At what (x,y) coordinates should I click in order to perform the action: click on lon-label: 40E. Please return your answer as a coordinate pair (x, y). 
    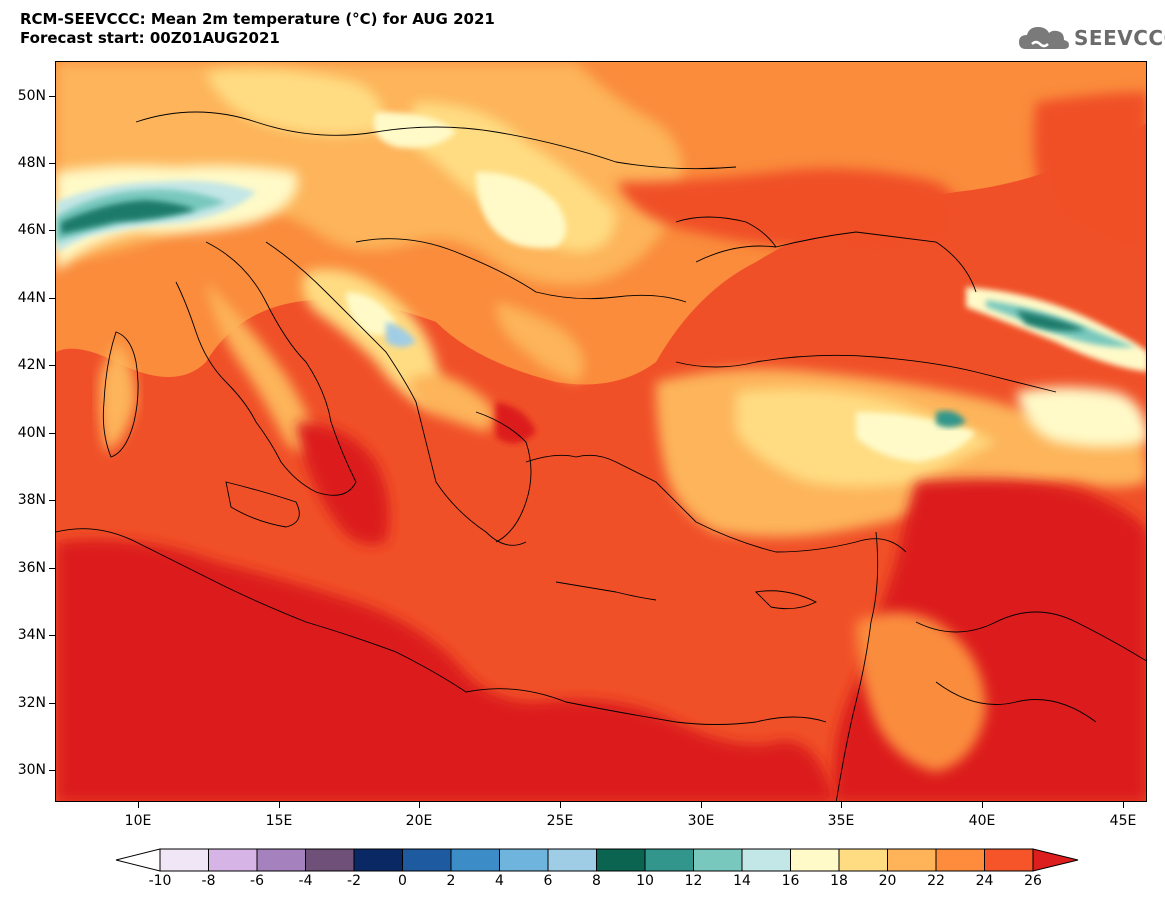
    Looking at the image, I should click on (982, 821).